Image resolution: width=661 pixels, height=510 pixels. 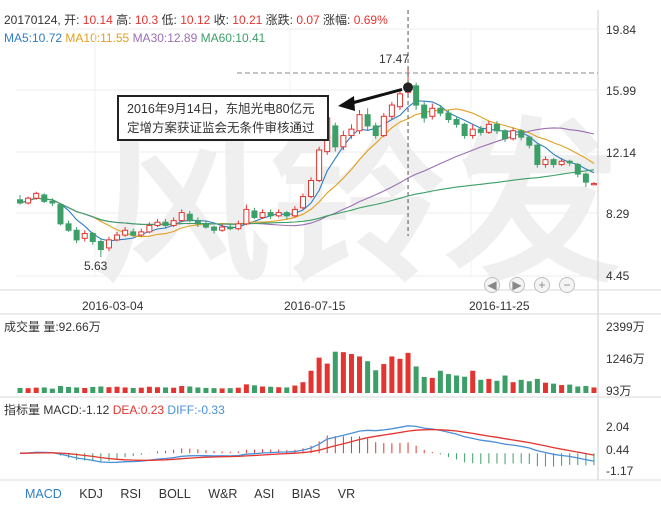 I want to click on scroll-left-button: ◀, so click(x=492, y=285).